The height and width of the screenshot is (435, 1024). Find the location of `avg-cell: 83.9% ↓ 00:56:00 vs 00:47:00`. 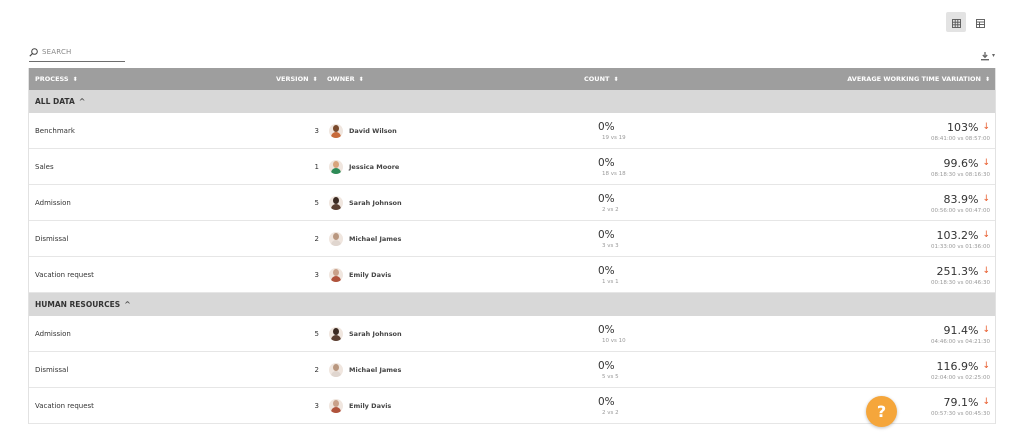

avg-cell: 83.9% ↓ 00:56:00 vs 00:47:00 is located at coordinates (960, 203).